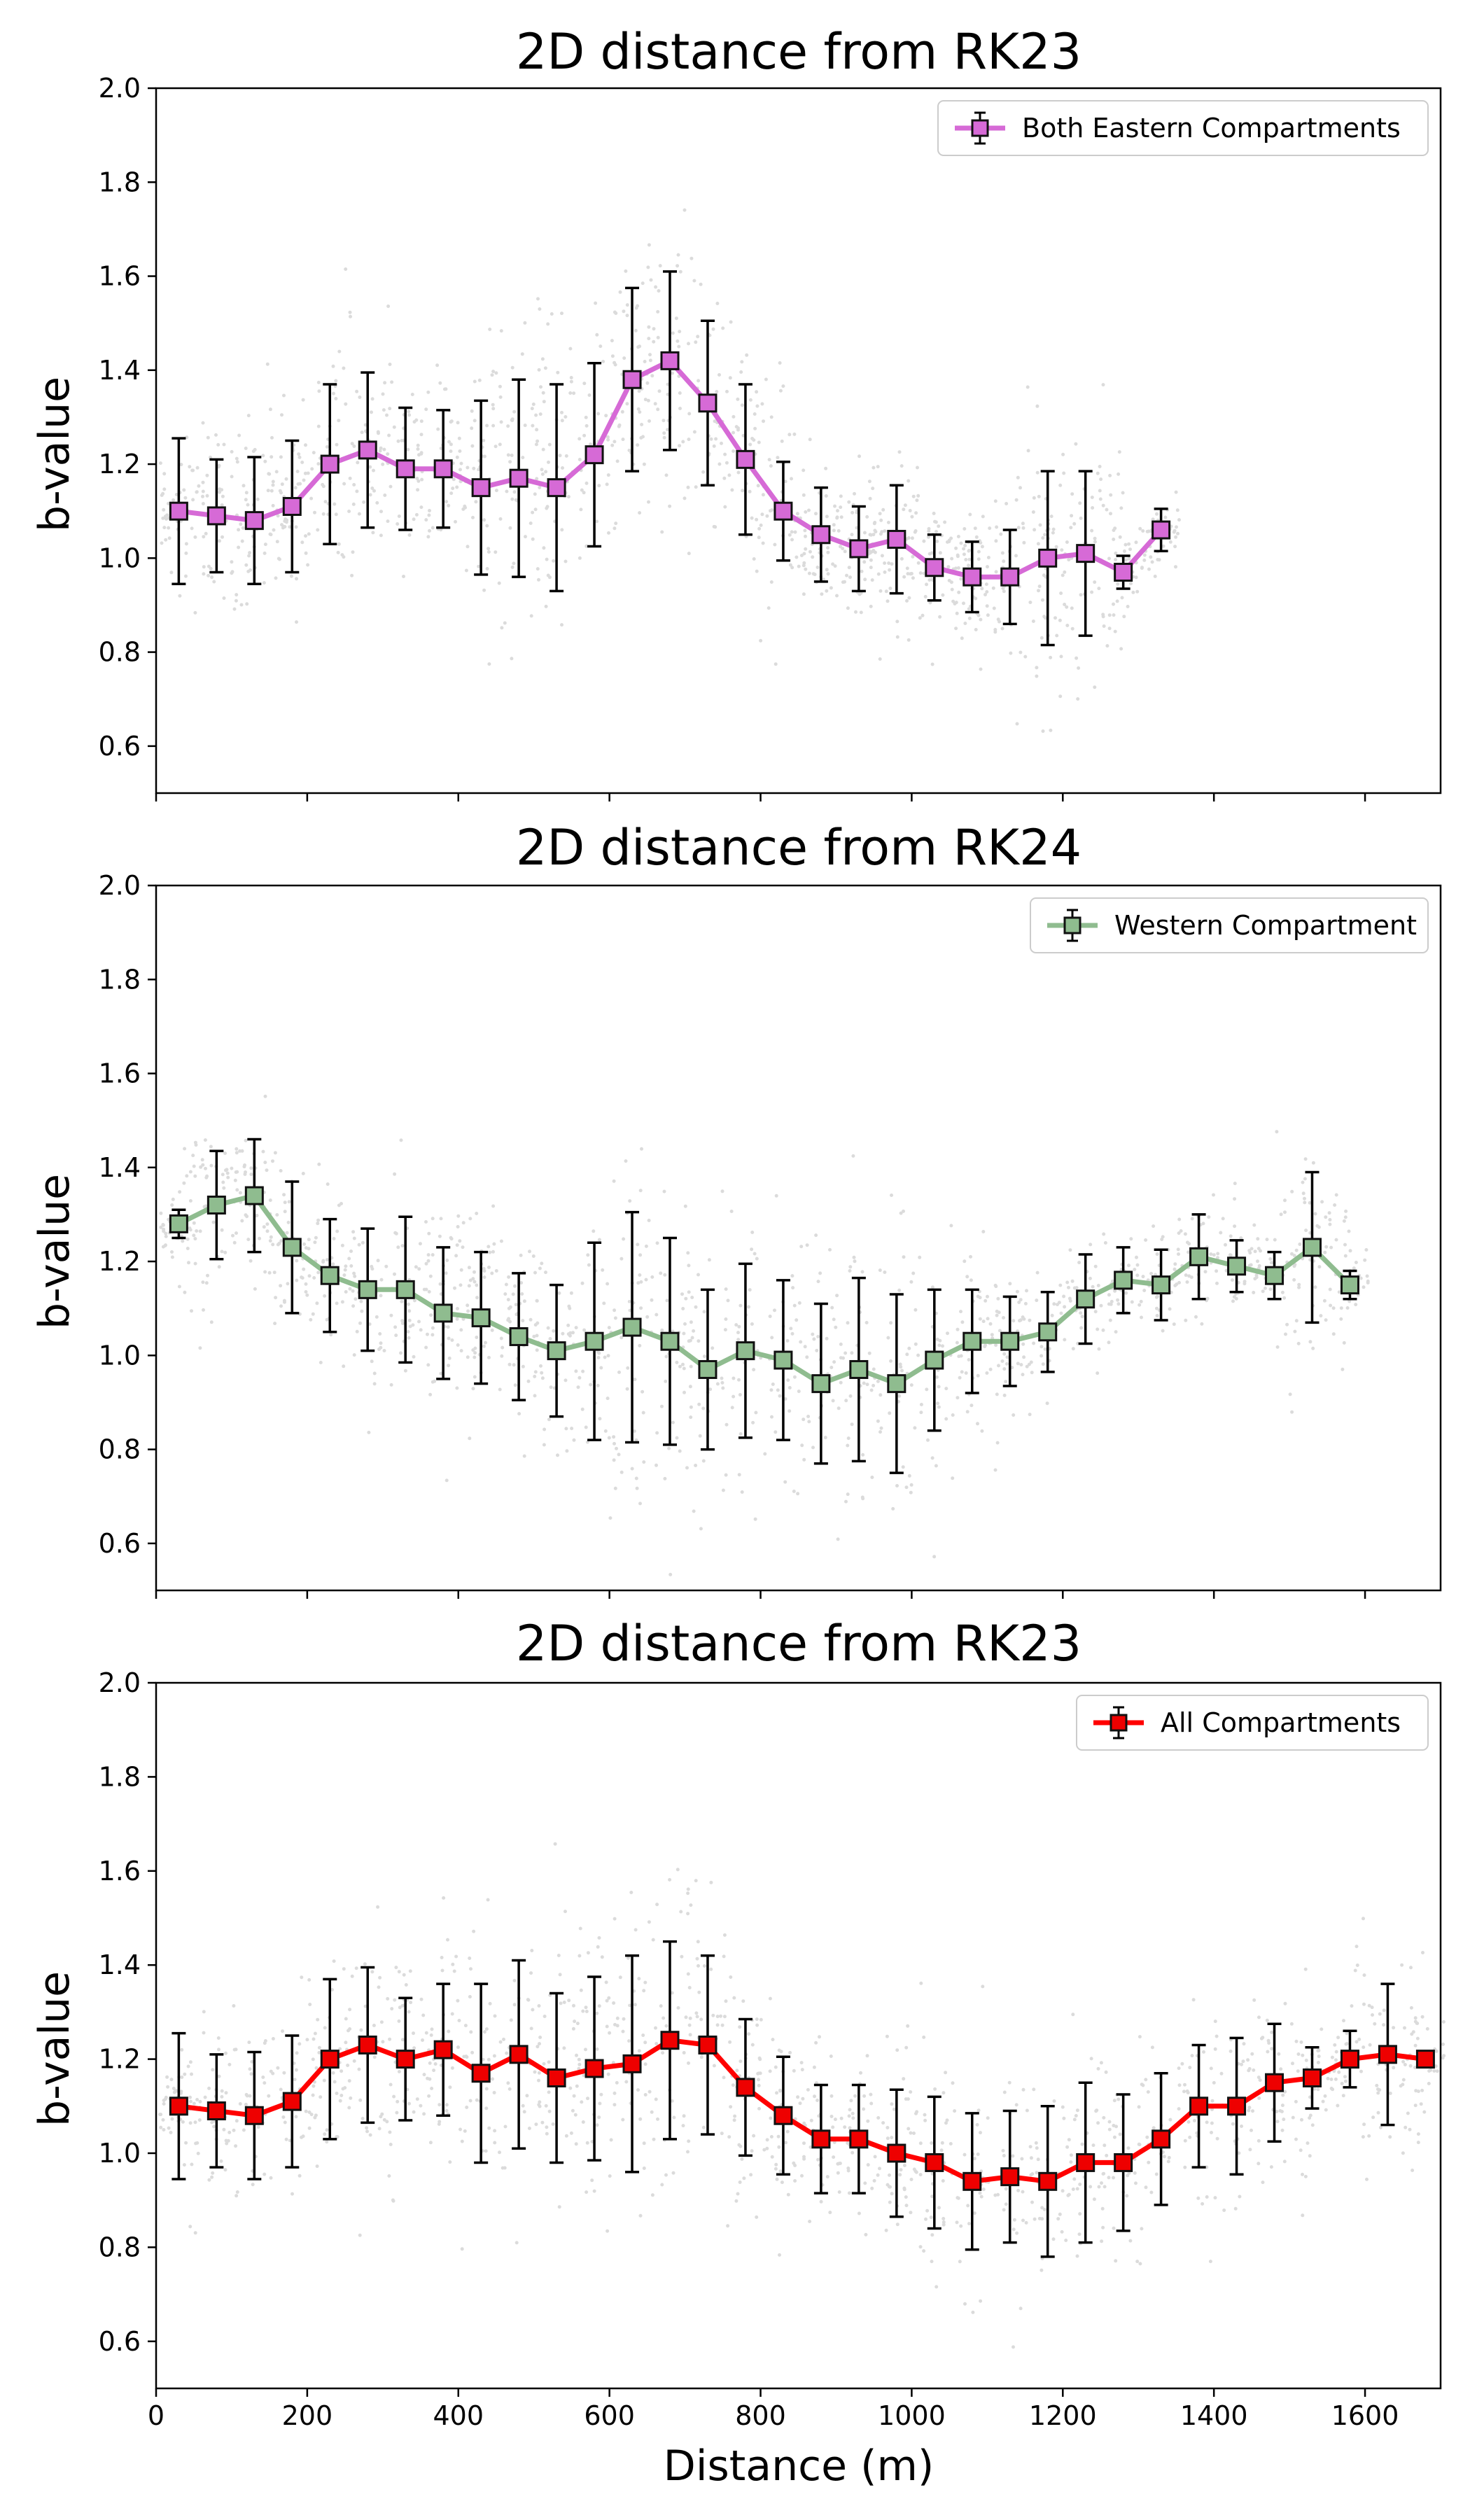 Image resolution: width=1470 pixels, height=2520 pixels. I want to click on x-tick-label: 600, so click(609, 2415).